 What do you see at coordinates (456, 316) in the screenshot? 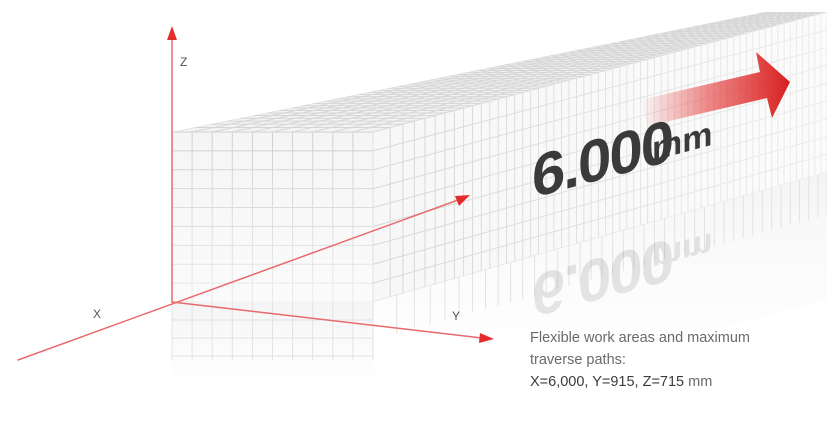
I see `y-axis-label: Y` at bounding box center [456, 316].